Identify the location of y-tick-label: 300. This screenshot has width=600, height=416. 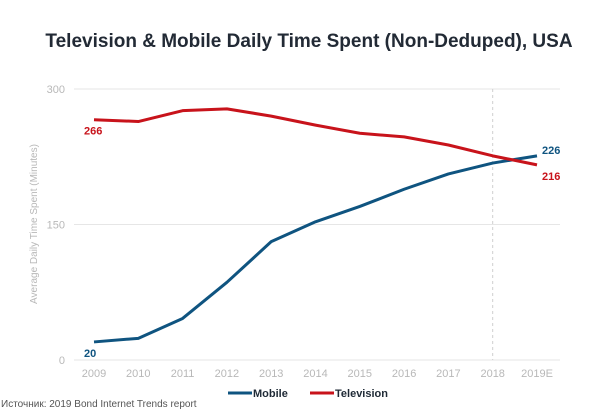
(56, 90).